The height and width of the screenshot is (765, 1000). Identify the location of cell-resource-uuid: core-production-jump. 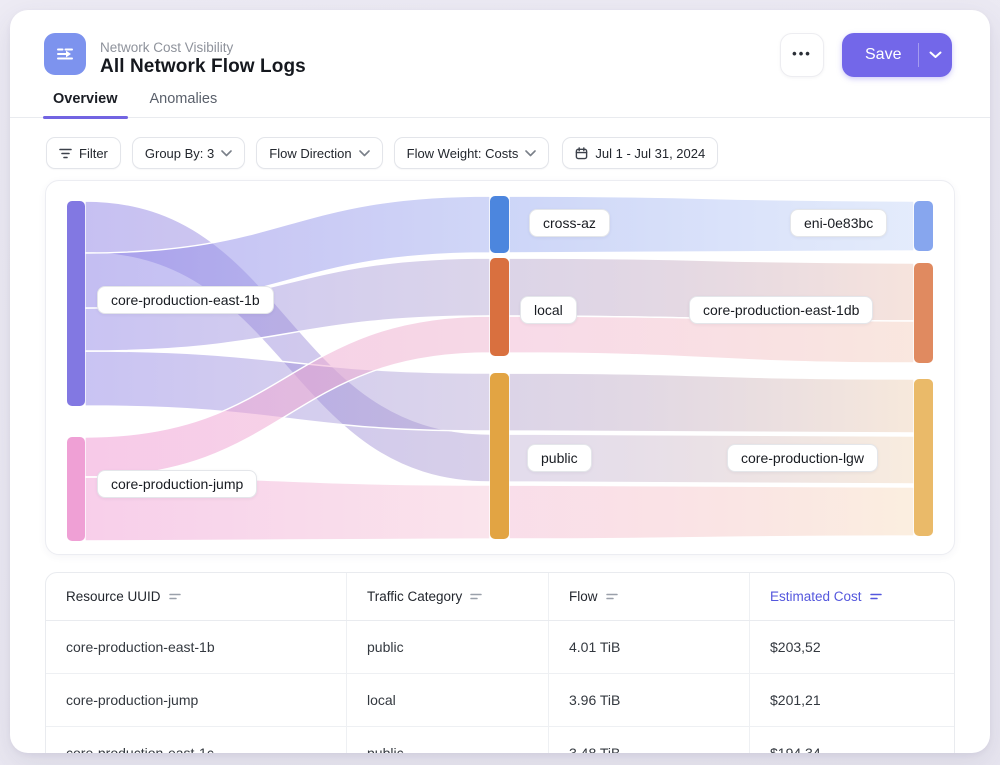
(132, 700).